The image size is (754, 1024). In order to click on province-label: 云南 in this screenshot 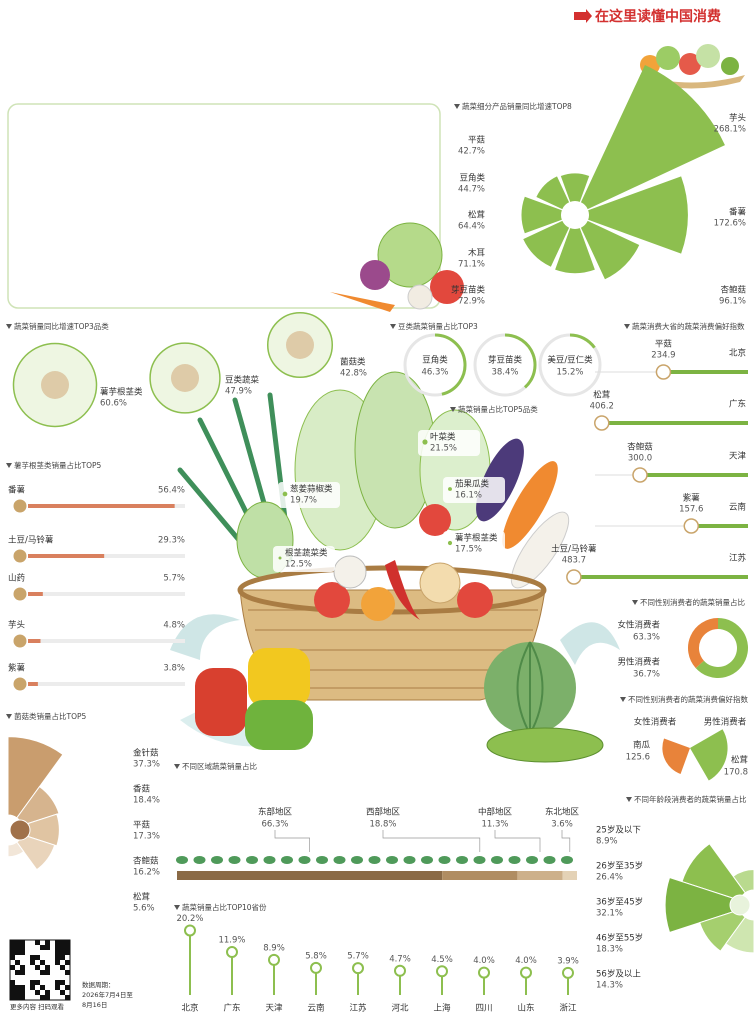, I will do `click(737, 507)`.